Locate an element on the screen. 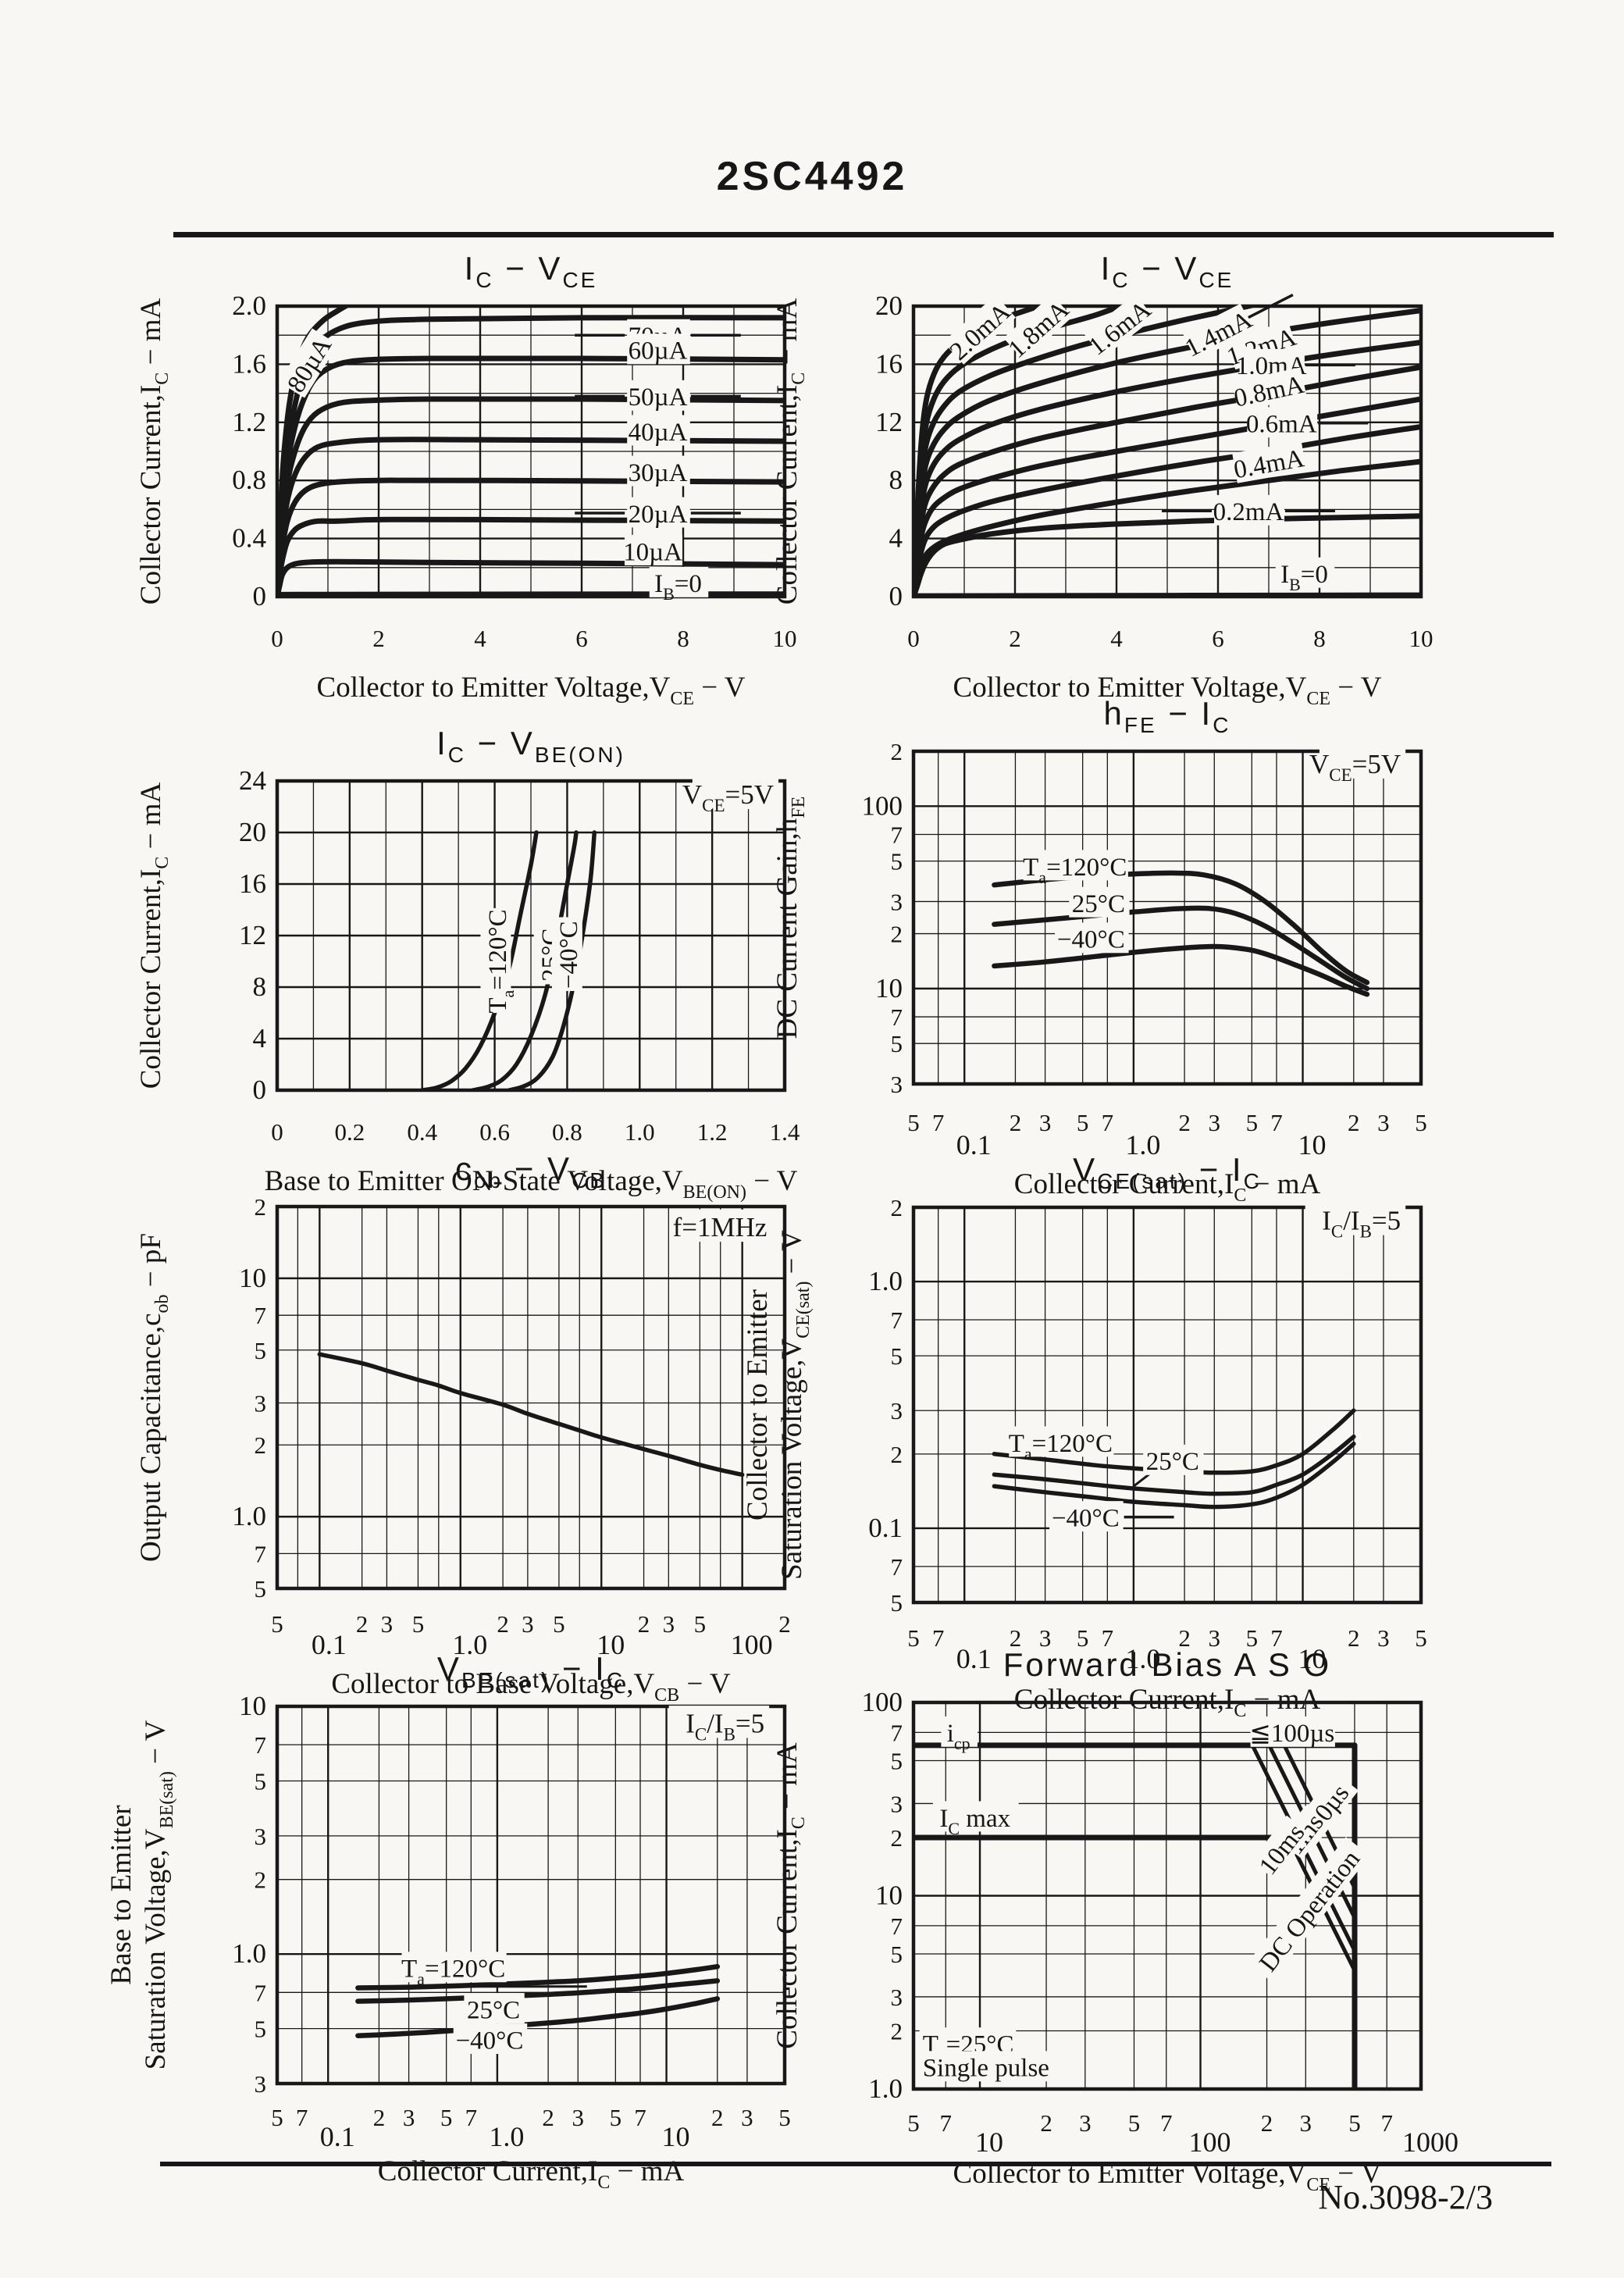  svg-text: f=1MHz is located at coordinates (720, 1227).